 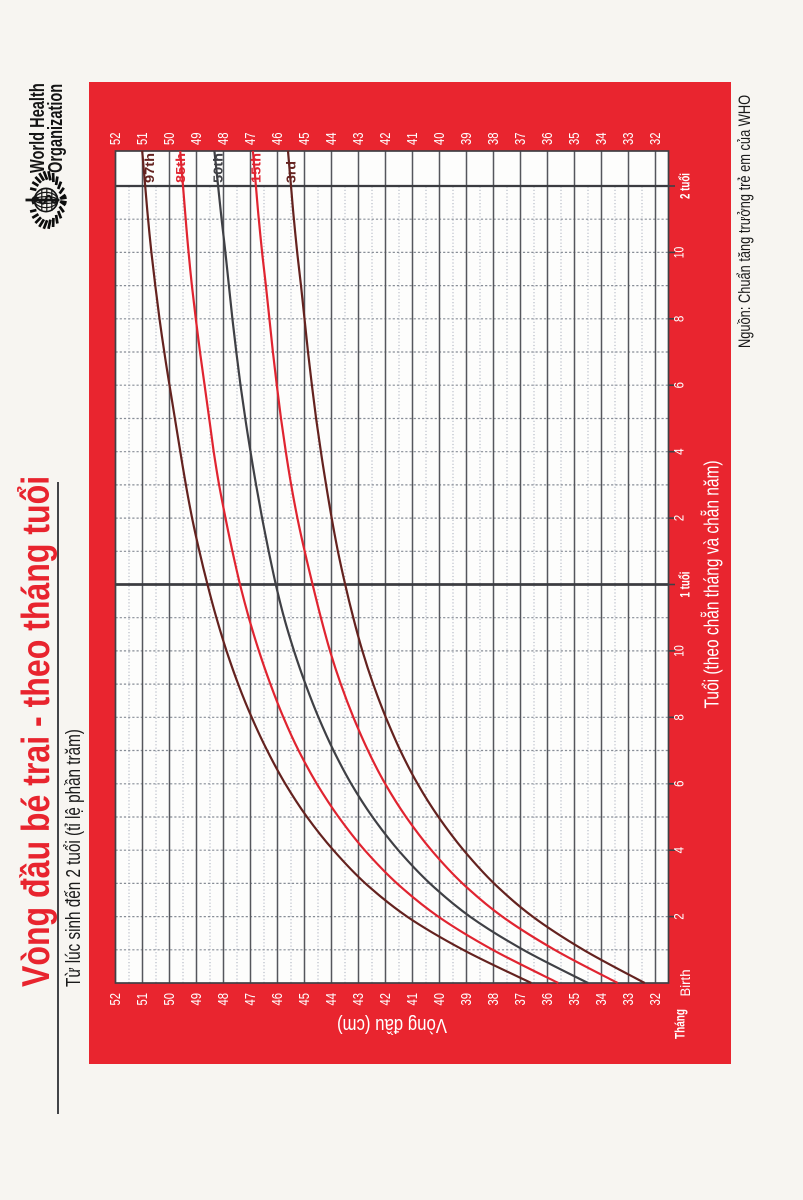 What do you see at coordinates (180, 168) in the screenshot?
I see `svg-text: 85th` at bounding box center [180, 168].